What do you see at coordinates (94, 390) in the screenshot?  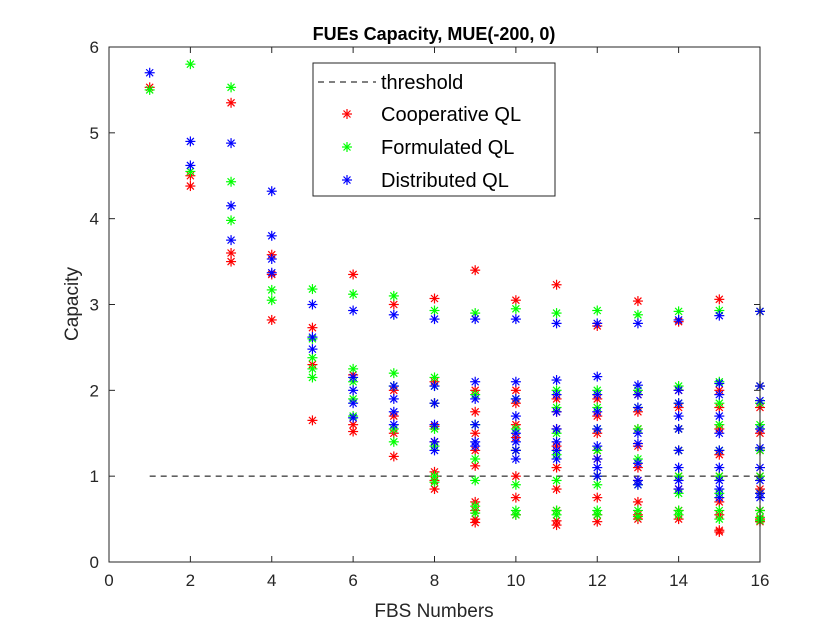 I see `y-tick-label: 2` at bounding box center [94, 390].